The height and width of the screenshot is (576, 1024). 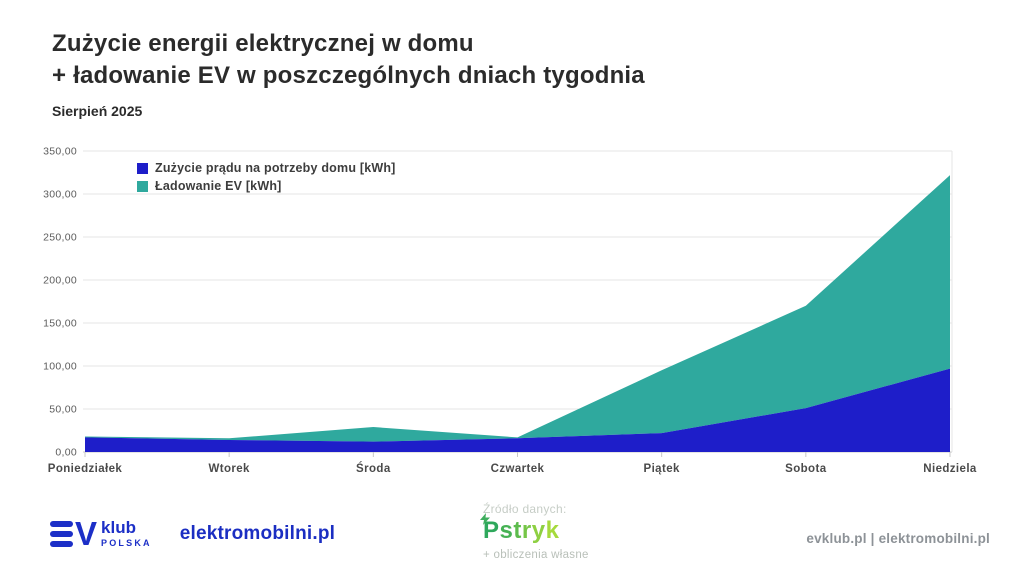 I want to click on x-axis-label: Czwartek, so click(x=518, y=469).